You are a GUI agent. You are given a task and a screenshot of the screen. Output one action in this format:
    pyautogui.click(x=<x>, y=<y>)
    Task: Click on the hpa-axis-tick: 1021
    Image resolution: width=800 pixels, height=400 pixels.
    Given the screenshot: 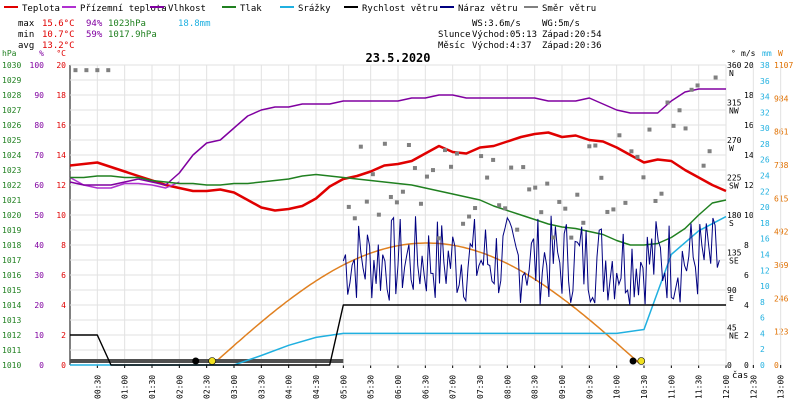 What is the action you would take?
    pyautogui.click(x=11, y=200)
    